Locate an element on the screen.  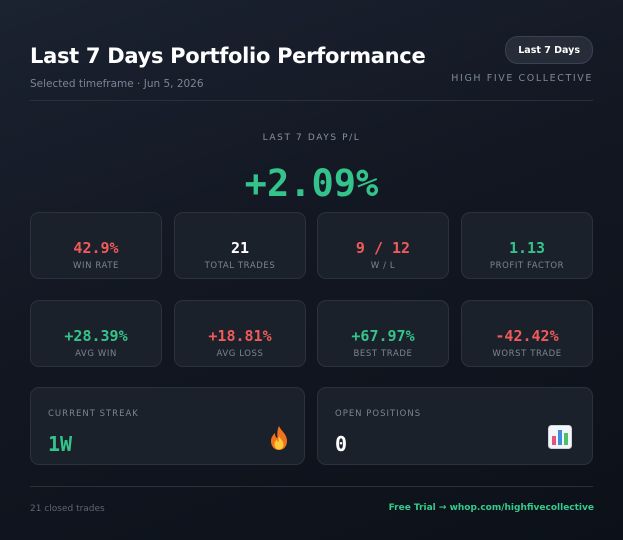
stat-label: PROFIT FACTOR is located at coordinates (527, 266).